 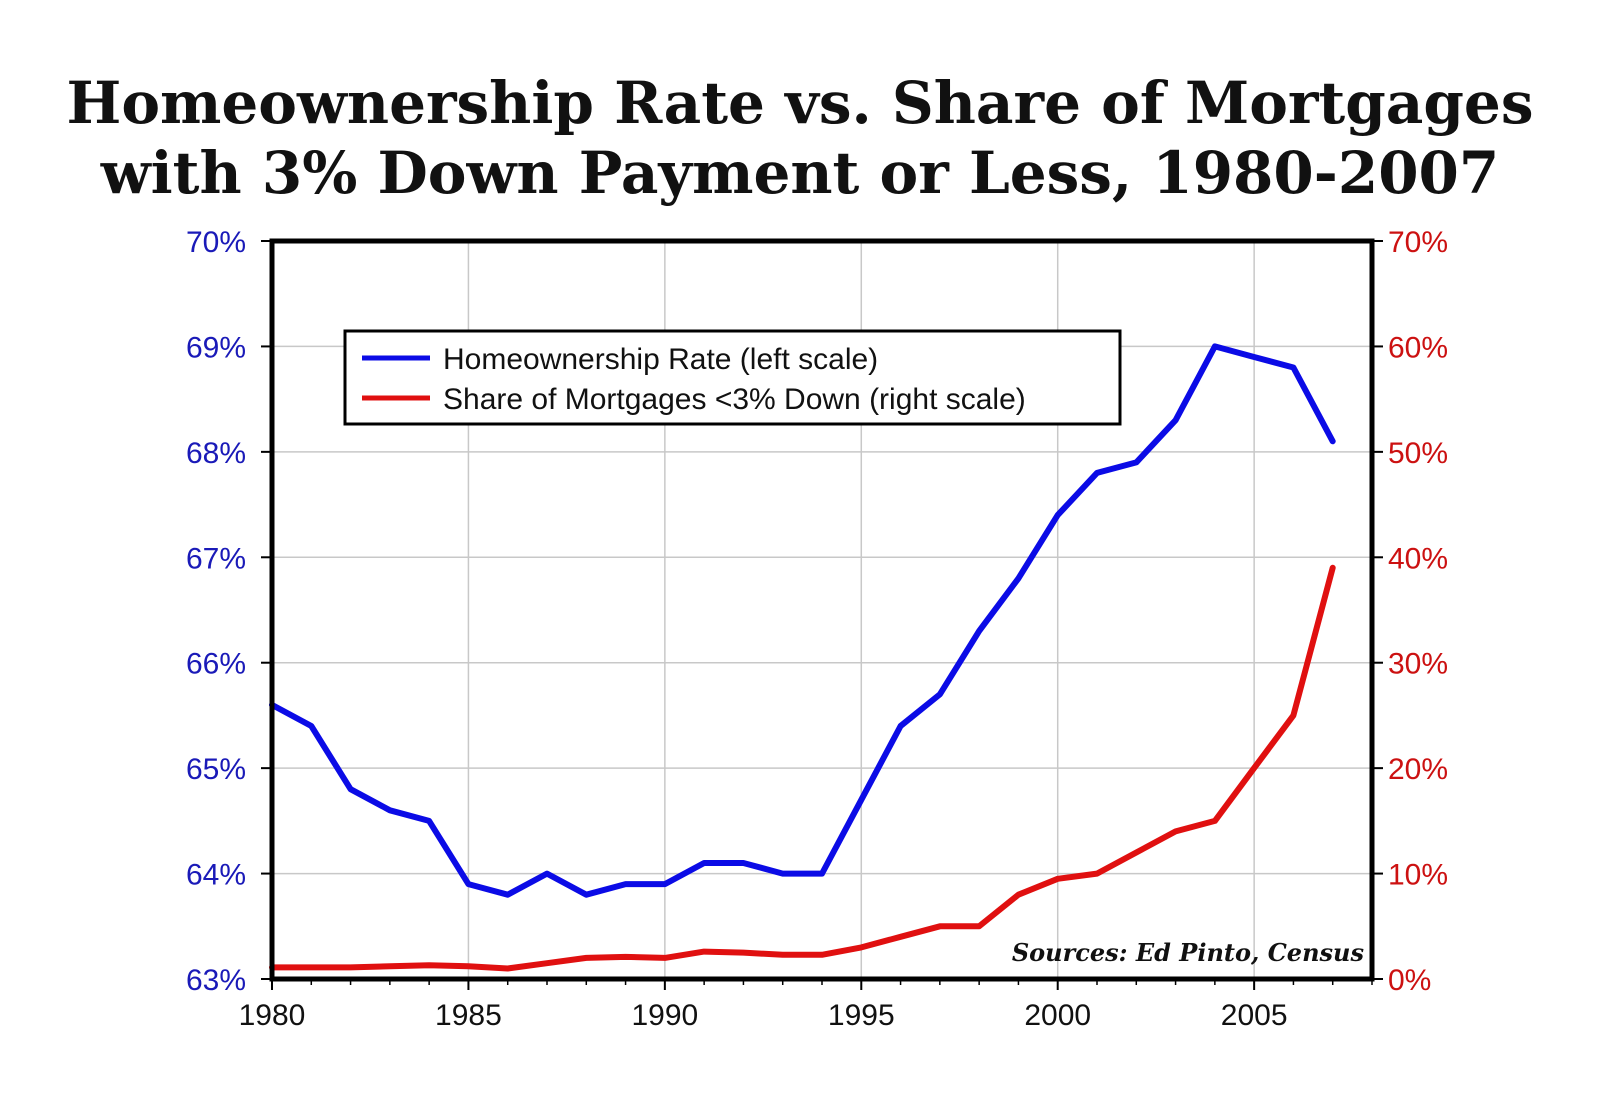 What do you see at coordinates (861, 1015) in the screenshot?
I see `x-axis-tick-label: 1995` at bounding box center [861, 1015].